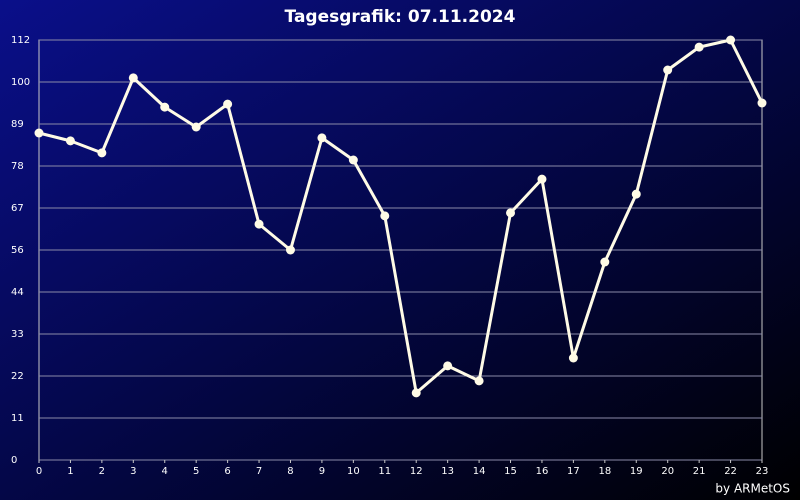 The height and width of the screenshot is (500, 800). I want to click on y-tick-label: 33, so click(17, 334).